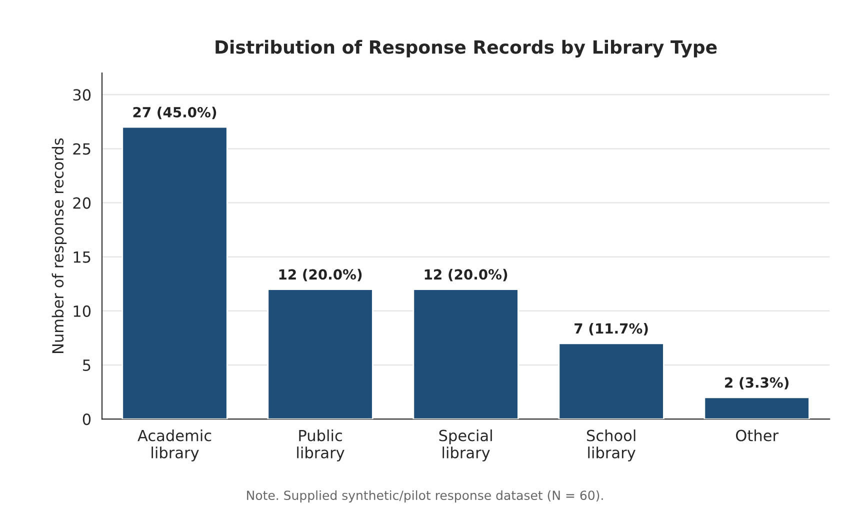 The height and width of the screenshot is (518, 850). I want to click on y-tick-label: 5, so click(86, 366).